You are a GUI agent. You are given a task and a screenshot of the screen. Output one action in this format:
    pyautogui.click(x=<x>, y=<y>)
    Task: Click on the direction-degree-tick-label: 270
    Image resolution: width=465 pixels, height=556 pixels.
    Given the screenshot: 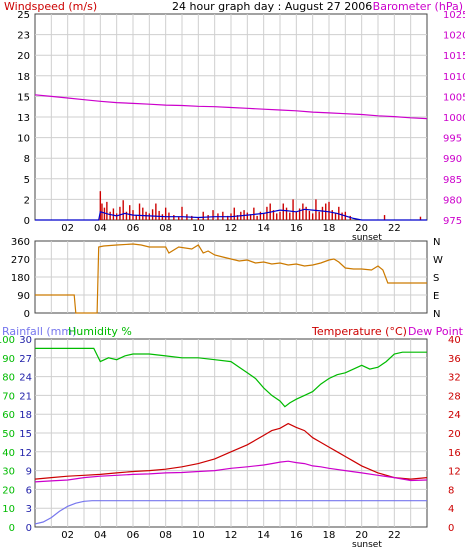 What is the action you would take?
    pyautogui.click(x=20, y=260)
    